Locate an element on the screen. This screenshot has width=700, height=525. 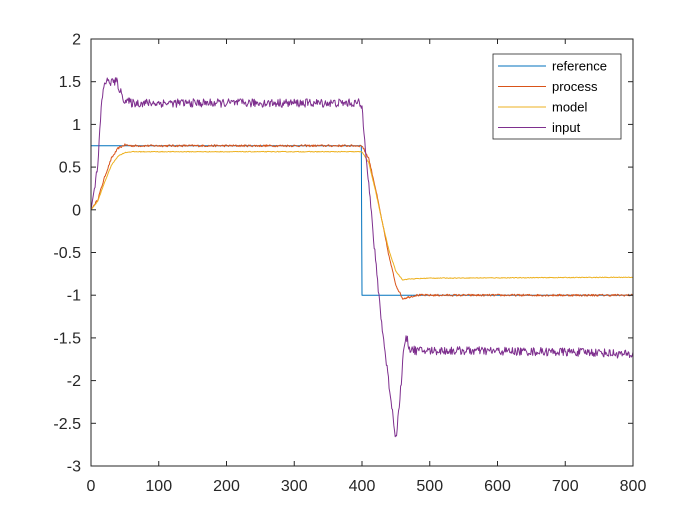
legend-entries: reference process model input is located at coordinates (552, 97).